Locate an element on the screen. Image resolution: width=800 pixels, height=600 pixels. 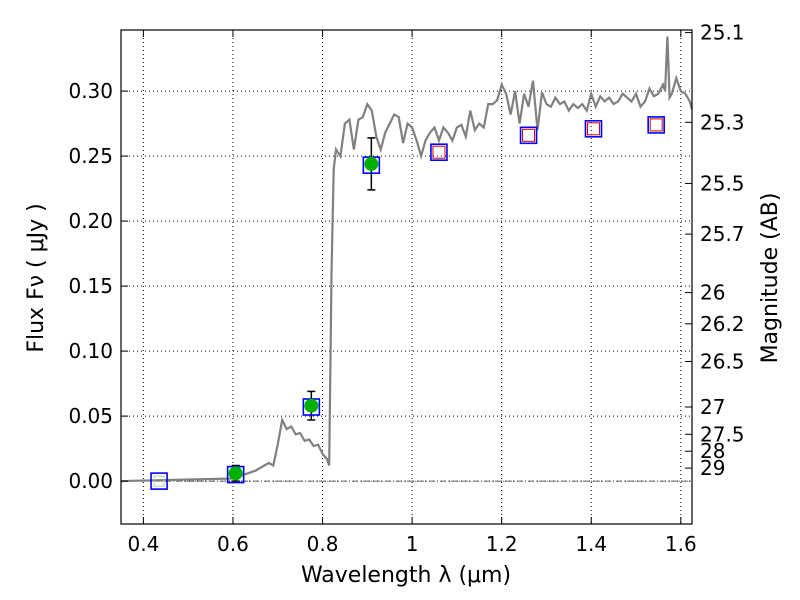
y-axis-label: Flux Fν ( μJy ) is located at coordinates (36, 277).